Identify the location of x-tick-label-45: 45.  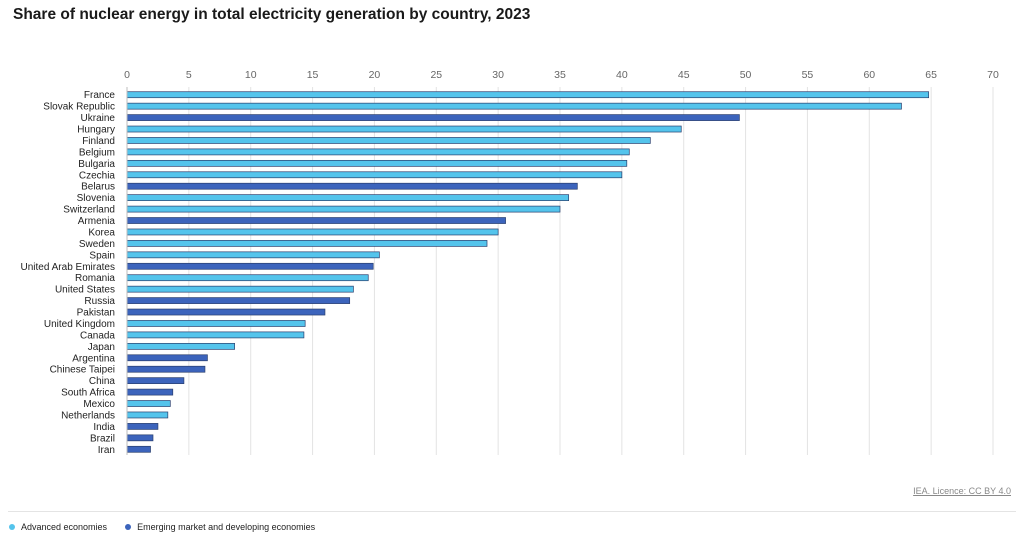
(684, 75).